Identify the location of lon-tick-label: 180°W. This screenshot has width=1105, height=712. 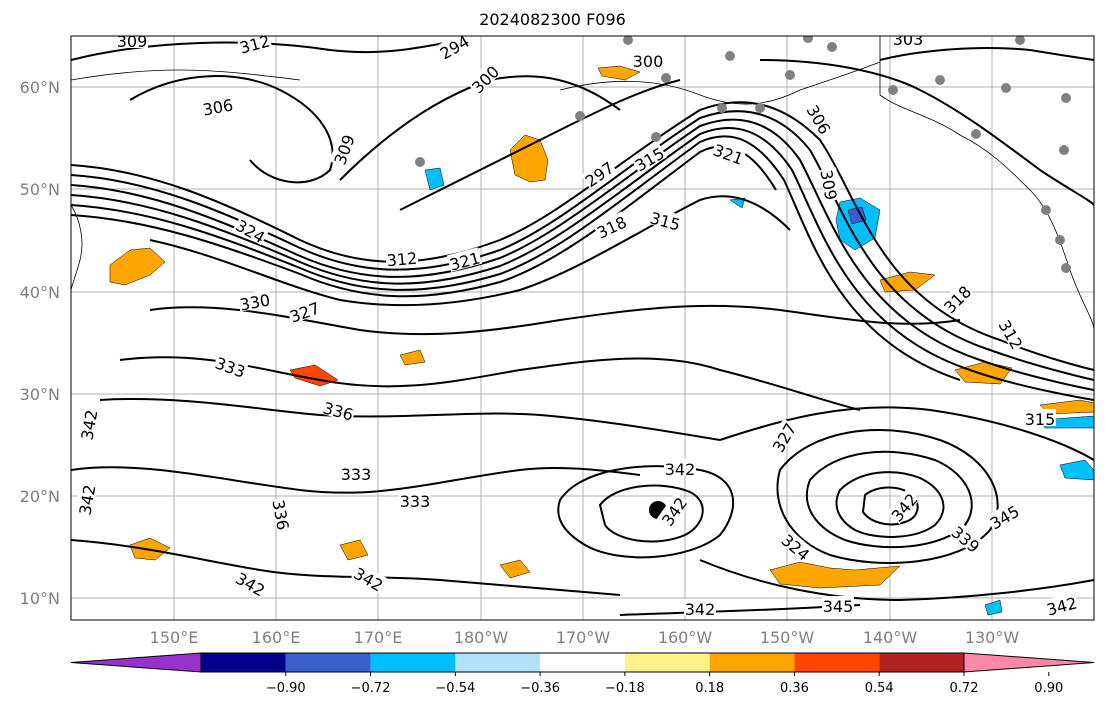
(481, 637).